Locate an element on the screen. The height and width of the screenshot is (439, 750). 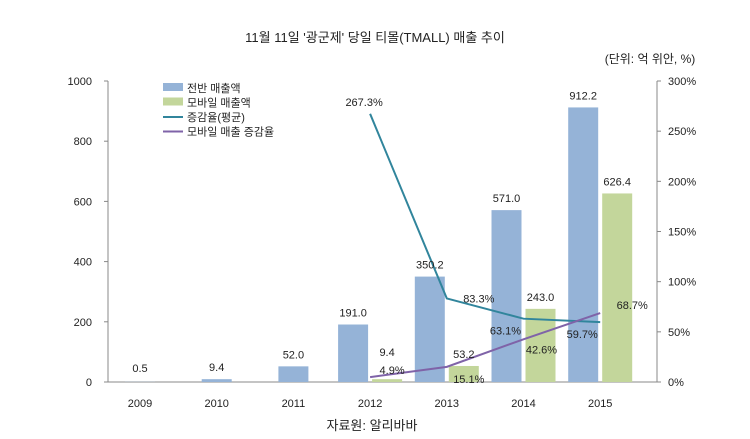
bar-total-2012 is located at coordinates (353, 353).